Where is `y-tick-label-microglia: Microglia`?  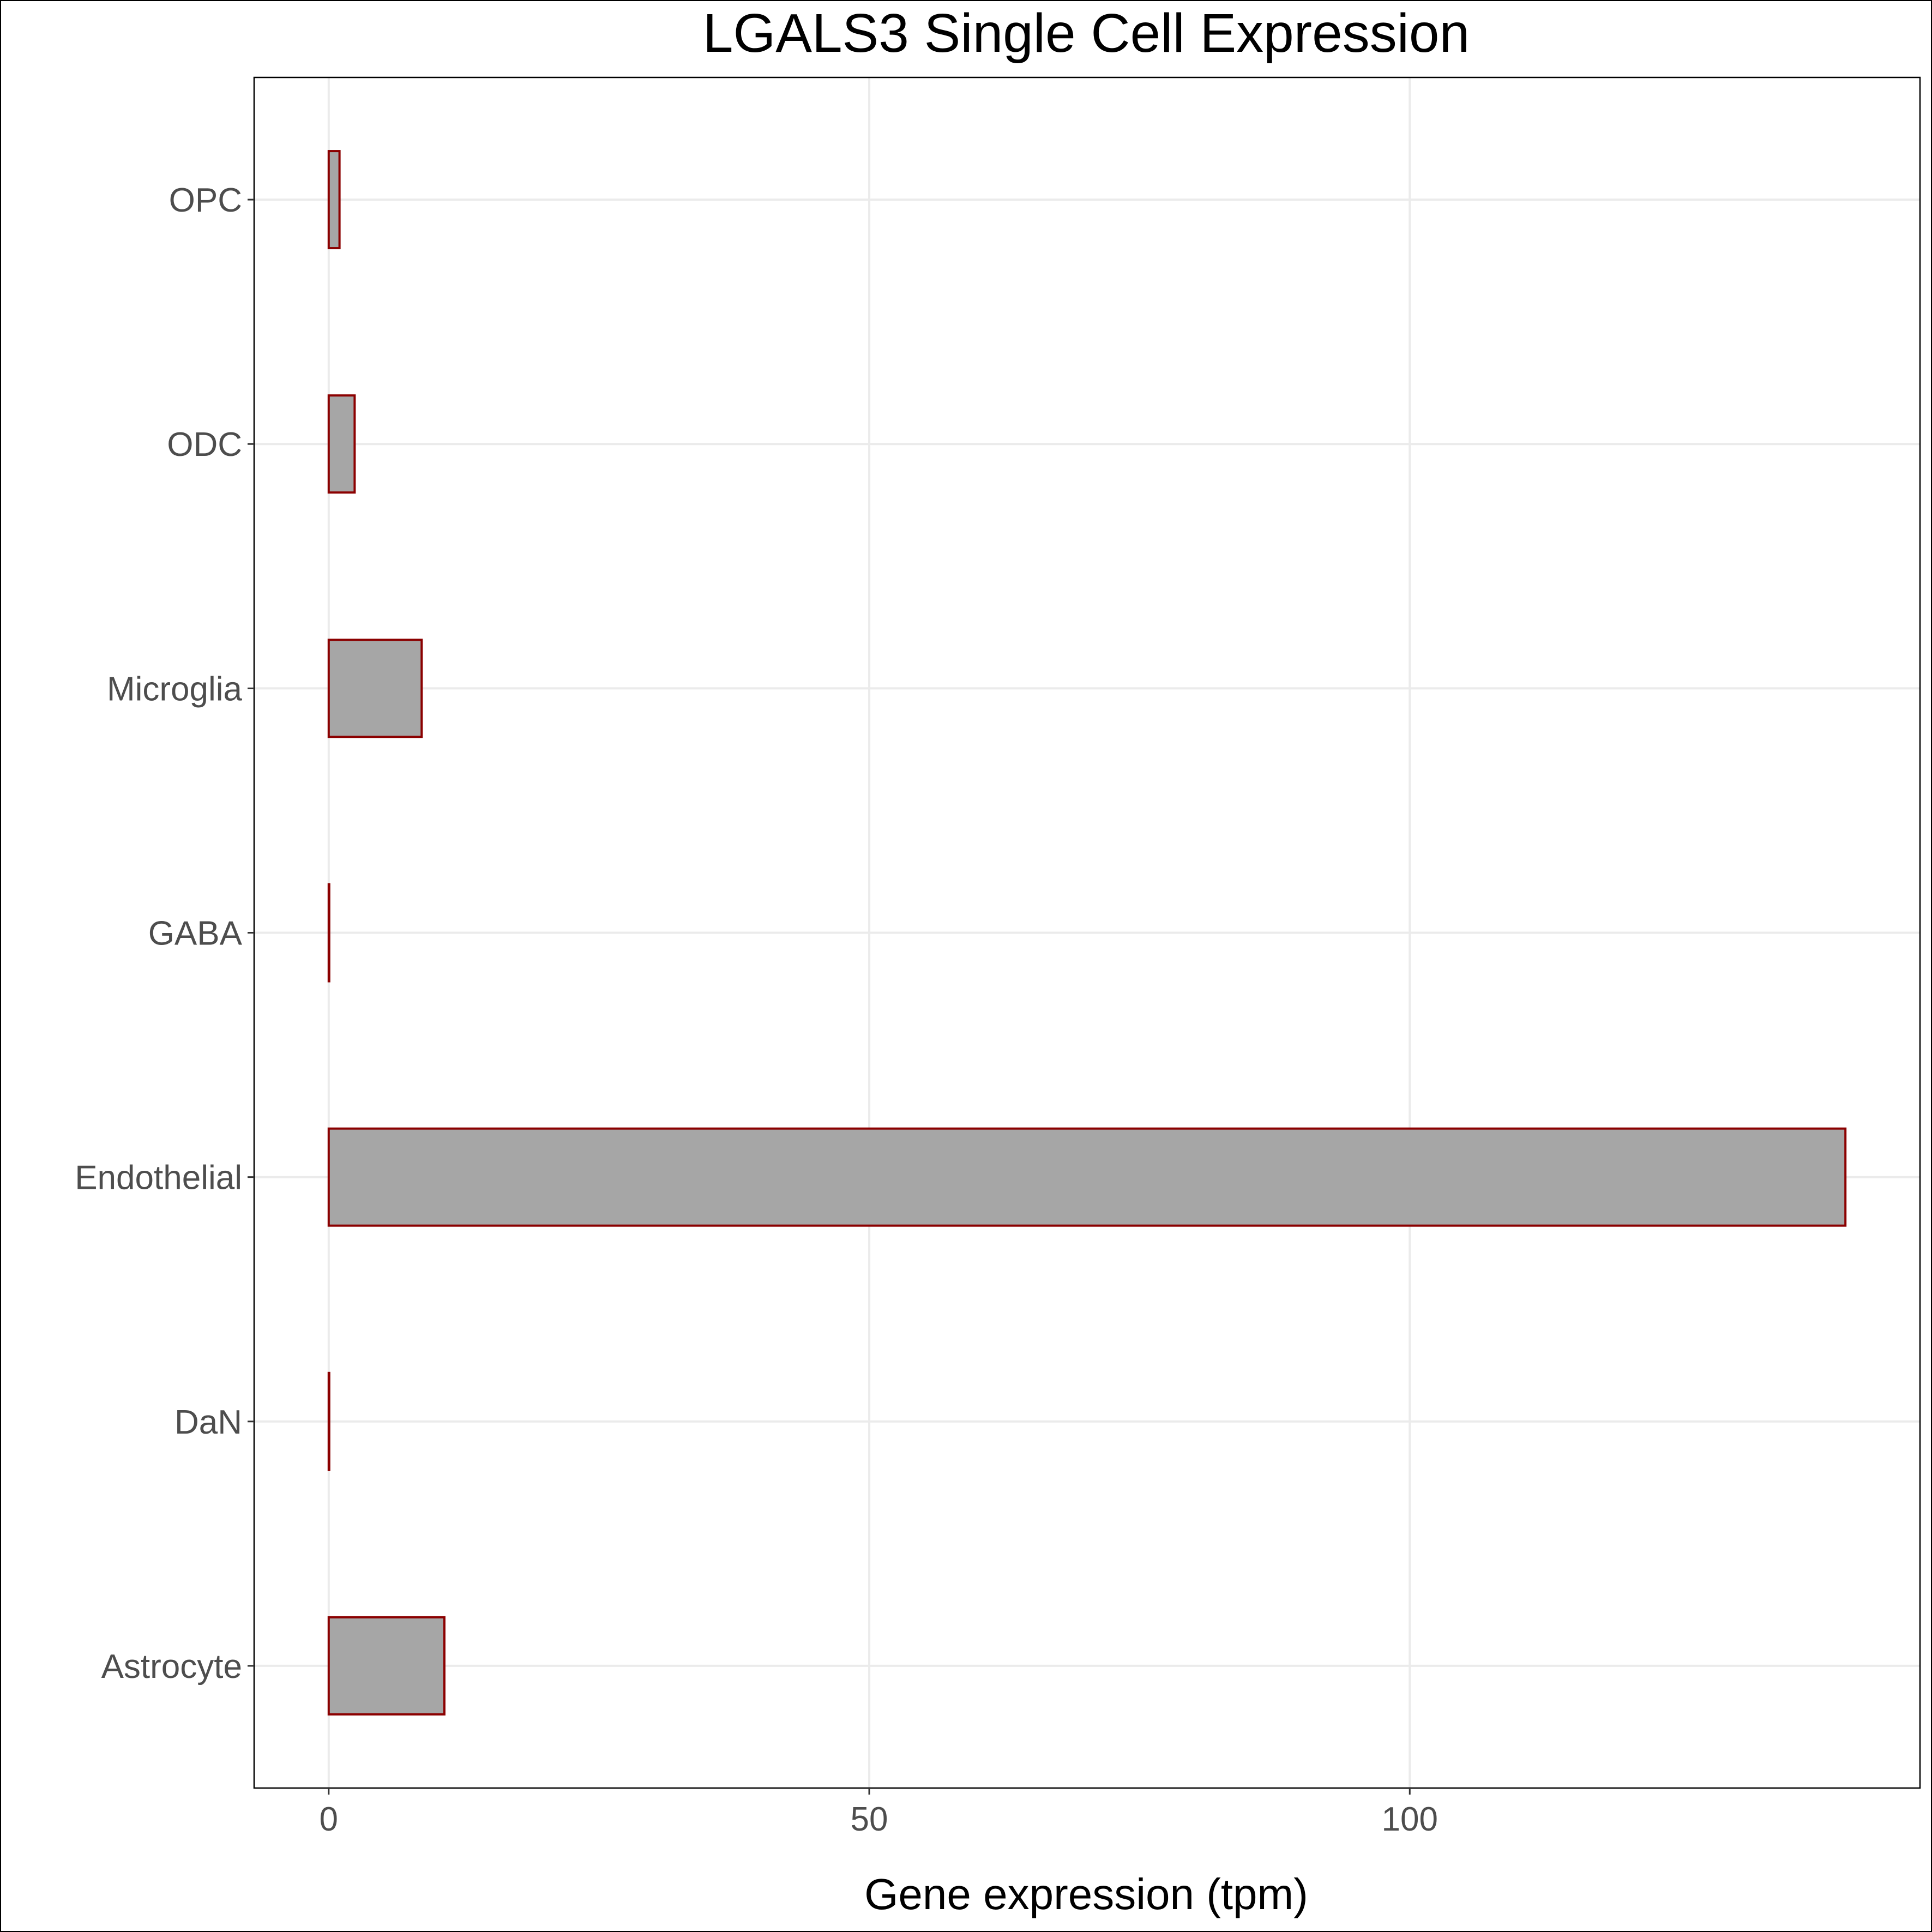 y-tick-label-microglia: Microglia is located at coordinates (175, 689).